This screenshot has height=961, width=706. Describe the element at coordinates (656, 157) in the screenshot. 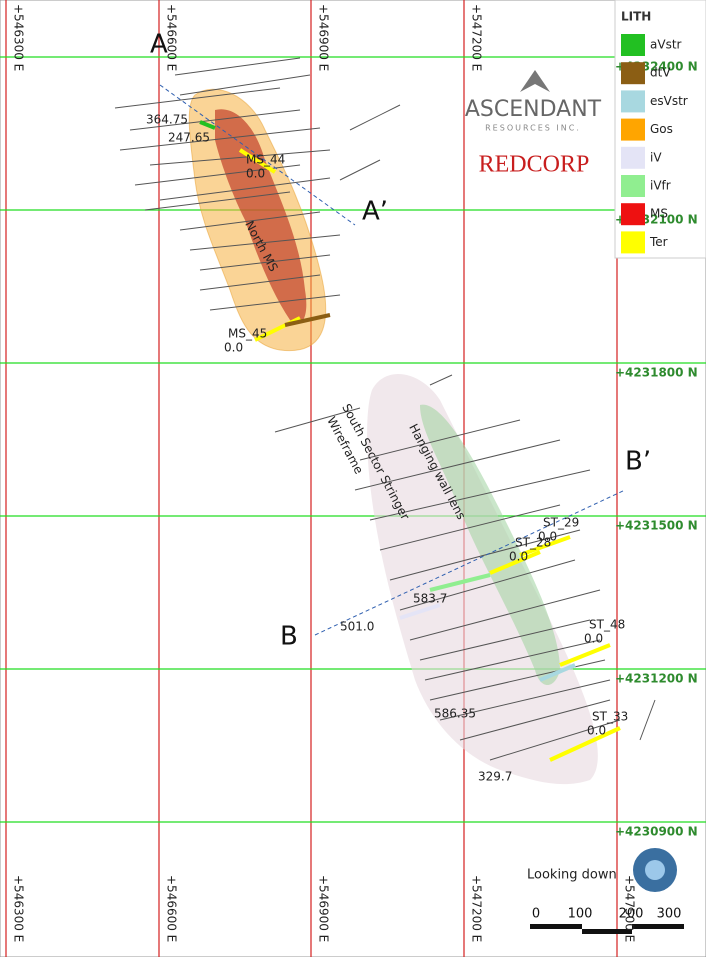

I see `legend-label: iV` at that location.